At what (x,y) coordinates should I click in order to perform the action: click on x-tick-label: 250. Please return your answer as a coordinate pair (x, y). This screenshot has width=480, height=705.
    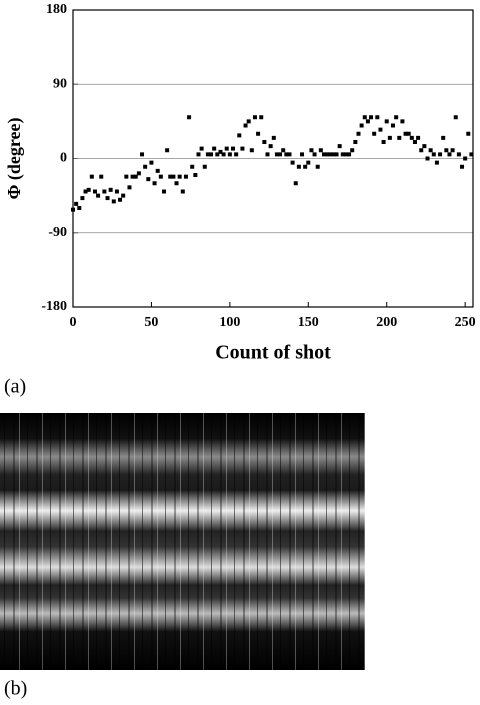
    Looking at the image, I should click on (465, 322).